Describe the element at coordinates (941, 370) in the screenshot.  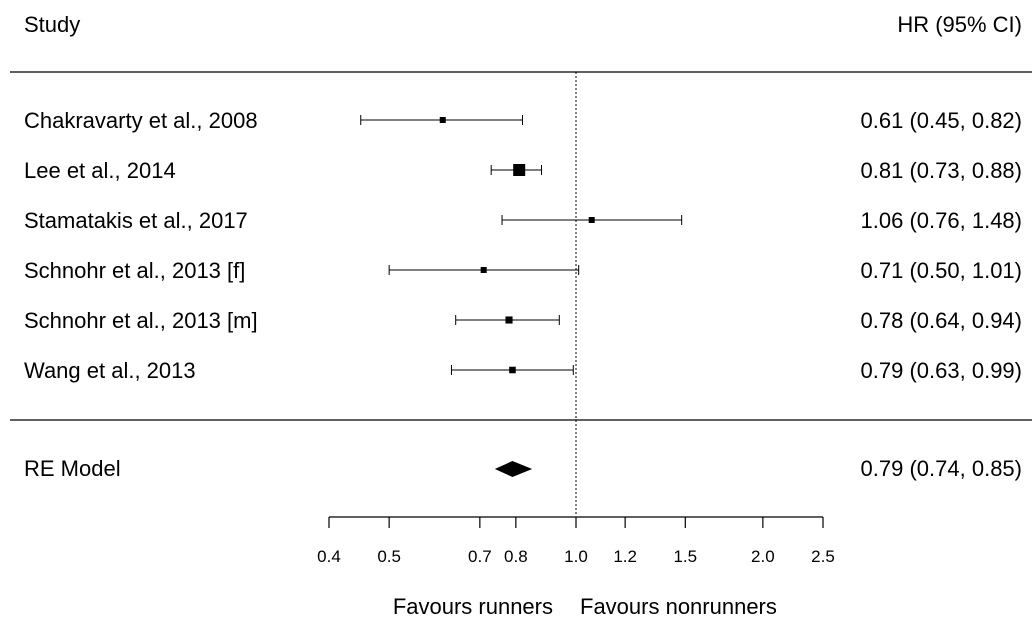
I see `study-ci-text: 0.79 (0.63, 0.99)` at that location.